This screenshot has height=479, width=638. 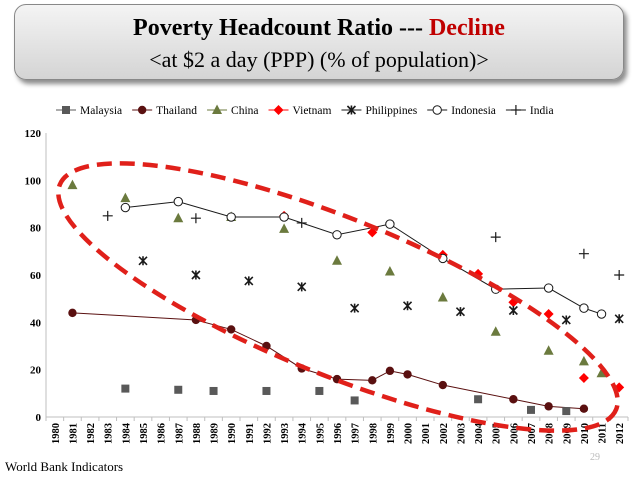 I want to click on legend-marker-malaysia, so click(x=66, y=110).